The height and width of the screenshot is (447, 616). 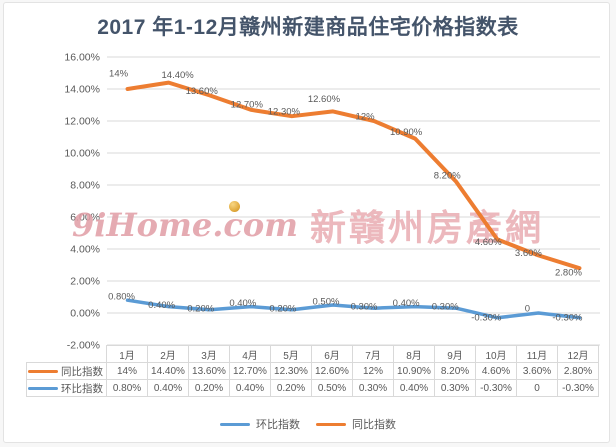 I want to click on series-key-label: 环比指数, so click(x=82, y=388).